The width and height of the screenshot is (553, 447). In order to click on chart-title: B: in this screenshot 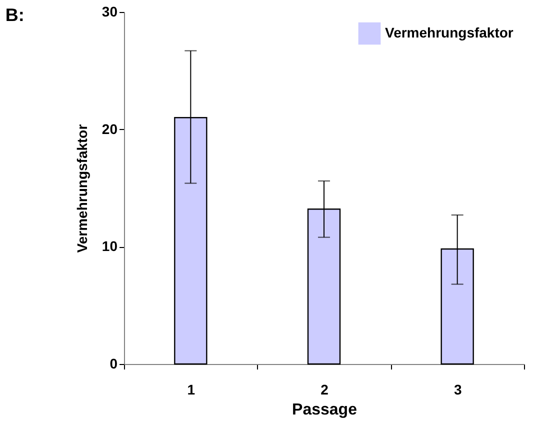, I will do `click(14, 15)`.